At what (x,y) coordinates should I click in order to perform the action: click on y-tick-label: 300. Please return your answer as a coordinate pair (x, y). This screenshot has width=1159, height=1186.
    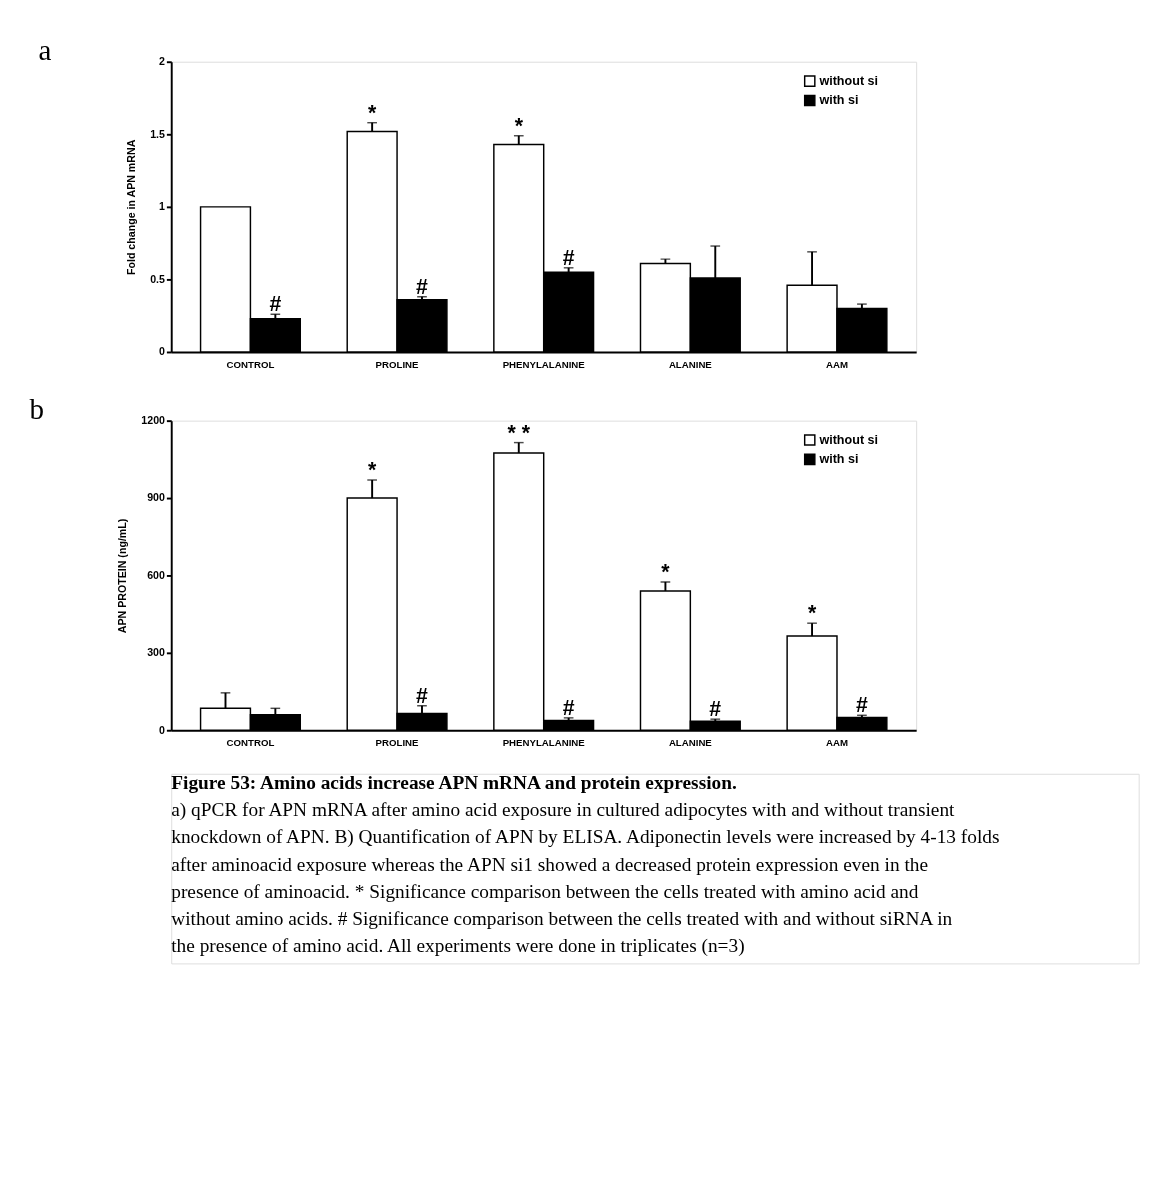
    Looking at the image, I should click on (156, 652).